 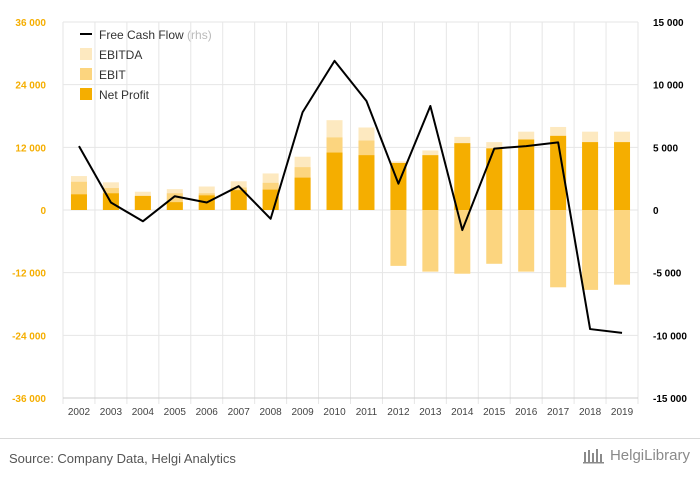 What do you see at coordinates (239, 412) in the screenshot?
I see `x-tick-label: 2007` at bounding box center [239, 412].